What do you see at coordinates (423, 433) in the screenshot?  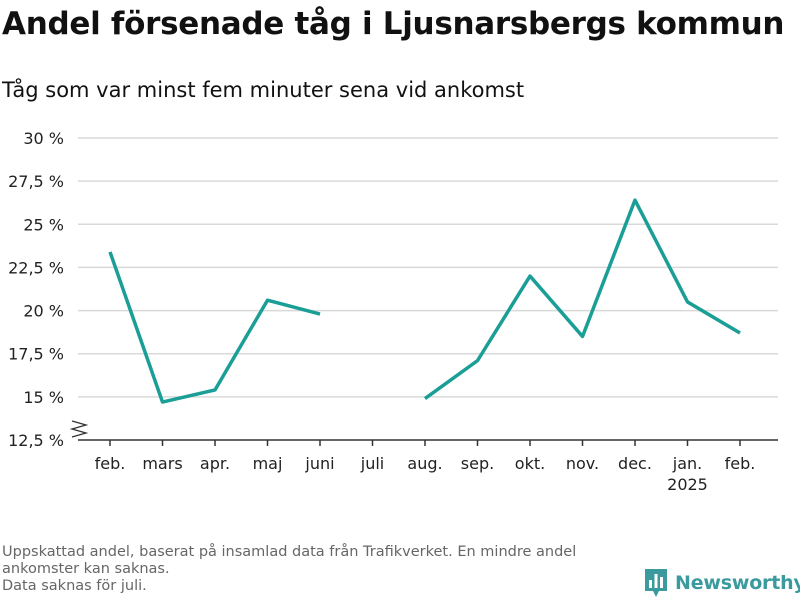 I see `x-axis` at bounding box center [423, 433].